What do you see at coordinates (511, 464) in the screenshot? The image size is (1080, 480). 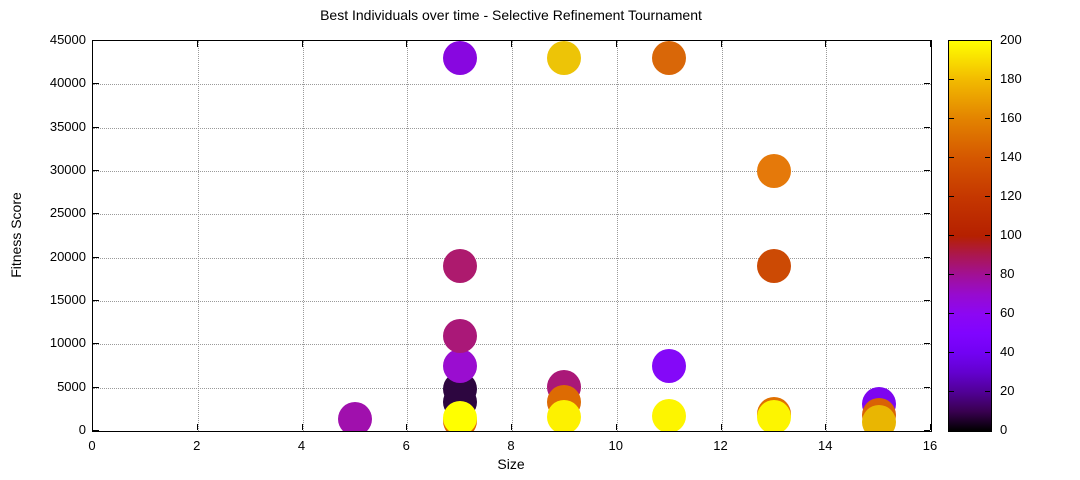 I see `x-axis-label: Size` at bounding box center [511, 464].